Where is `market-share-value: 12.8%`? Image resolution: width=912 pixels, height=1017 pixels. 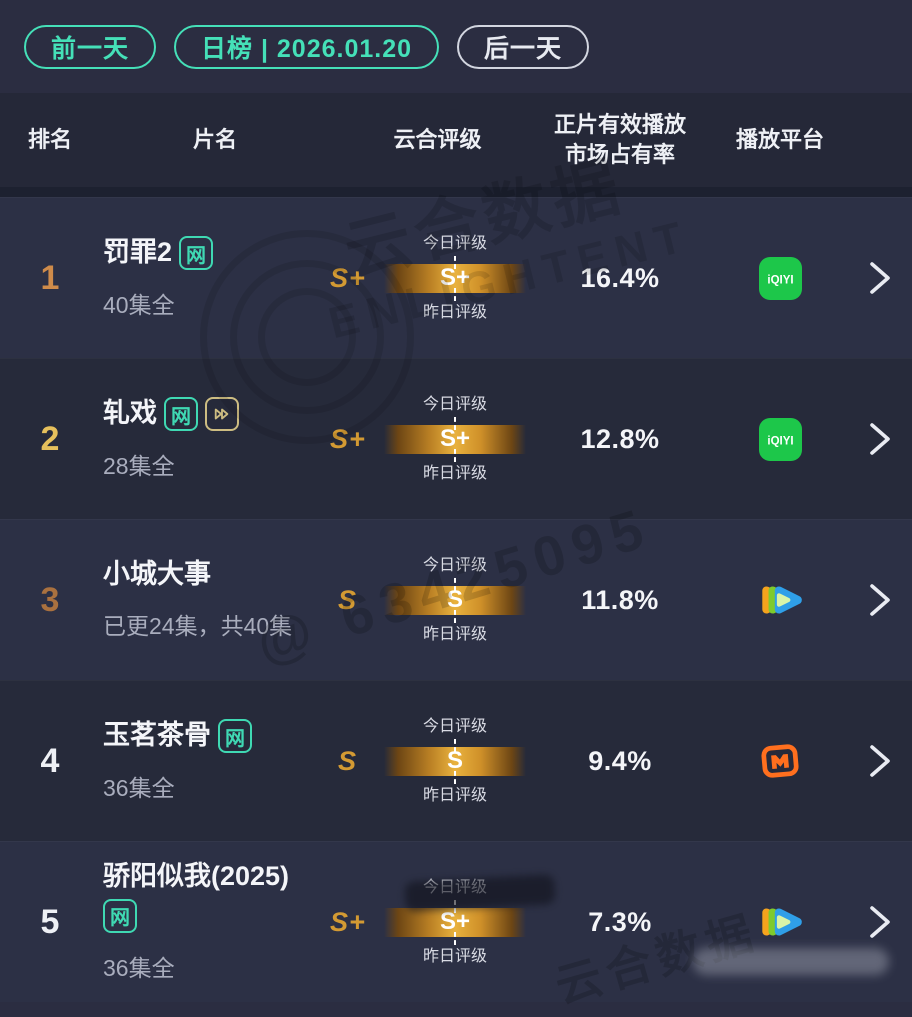 market-share-value: 12.8% is located at coordinates (620, 438).